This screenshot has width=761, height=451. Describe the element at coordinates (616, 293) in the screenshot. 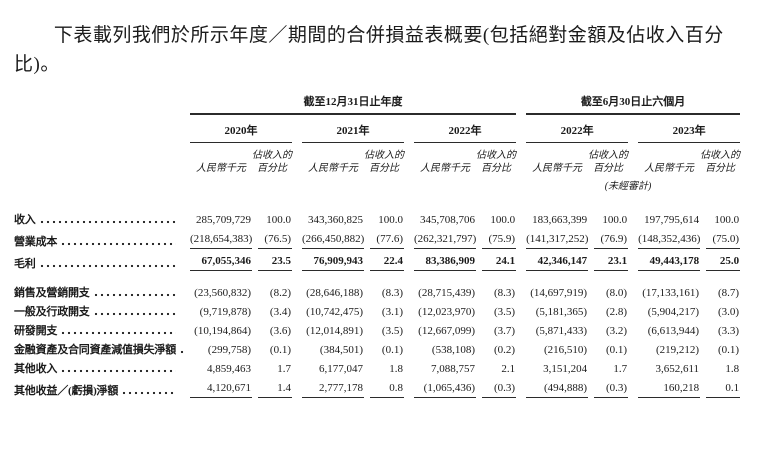

I see `percent-cell: (8.0)` at that location.